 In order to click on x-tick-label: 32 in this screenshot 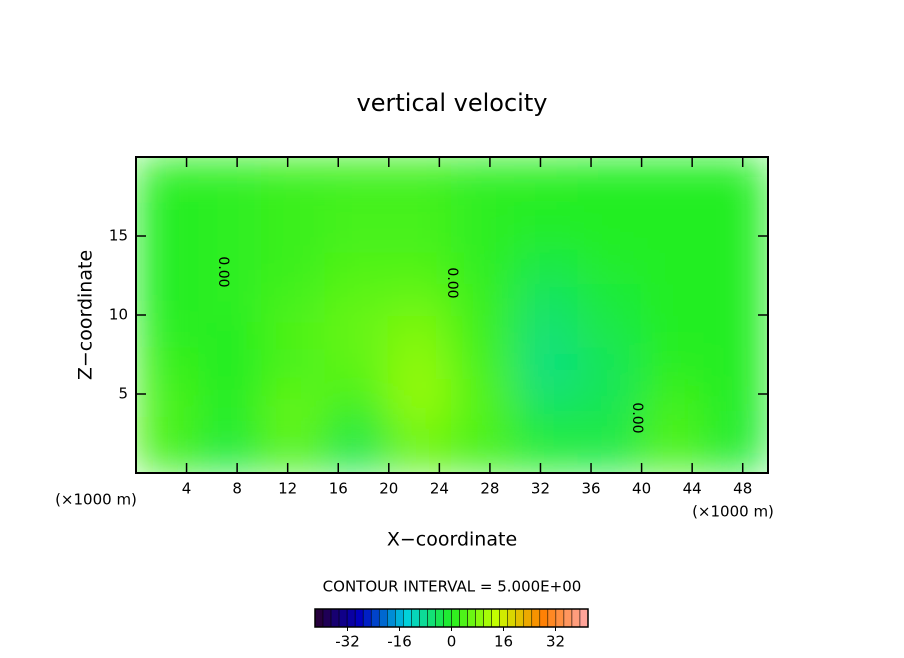, I will do `click(540, 489)`.